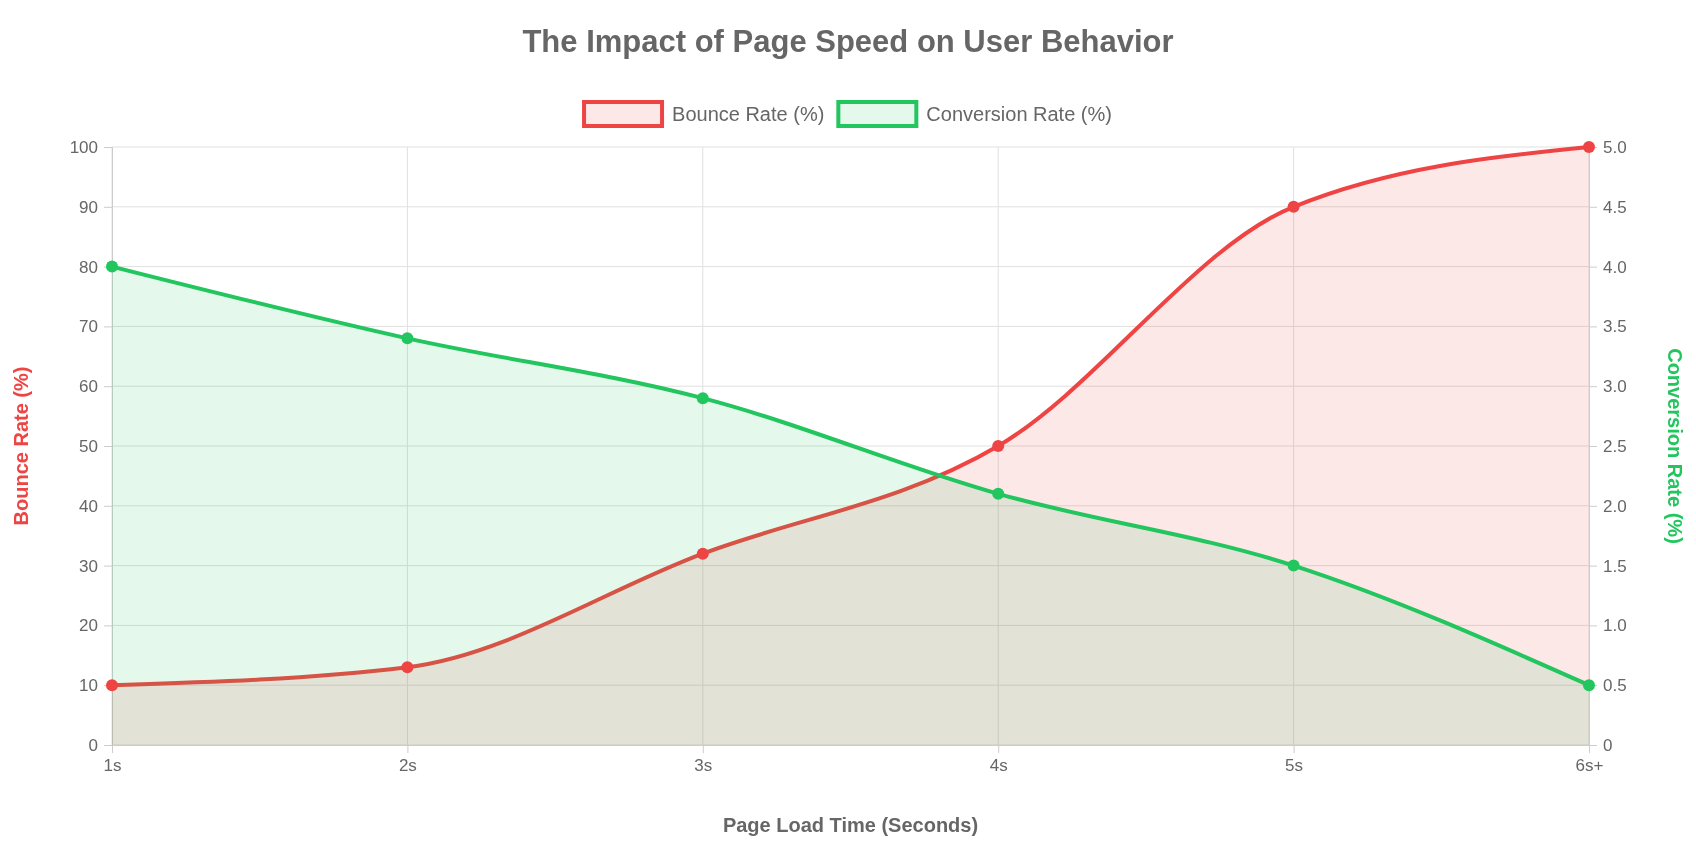  I want to click on y-tick-label: 90, so click(88, 207).